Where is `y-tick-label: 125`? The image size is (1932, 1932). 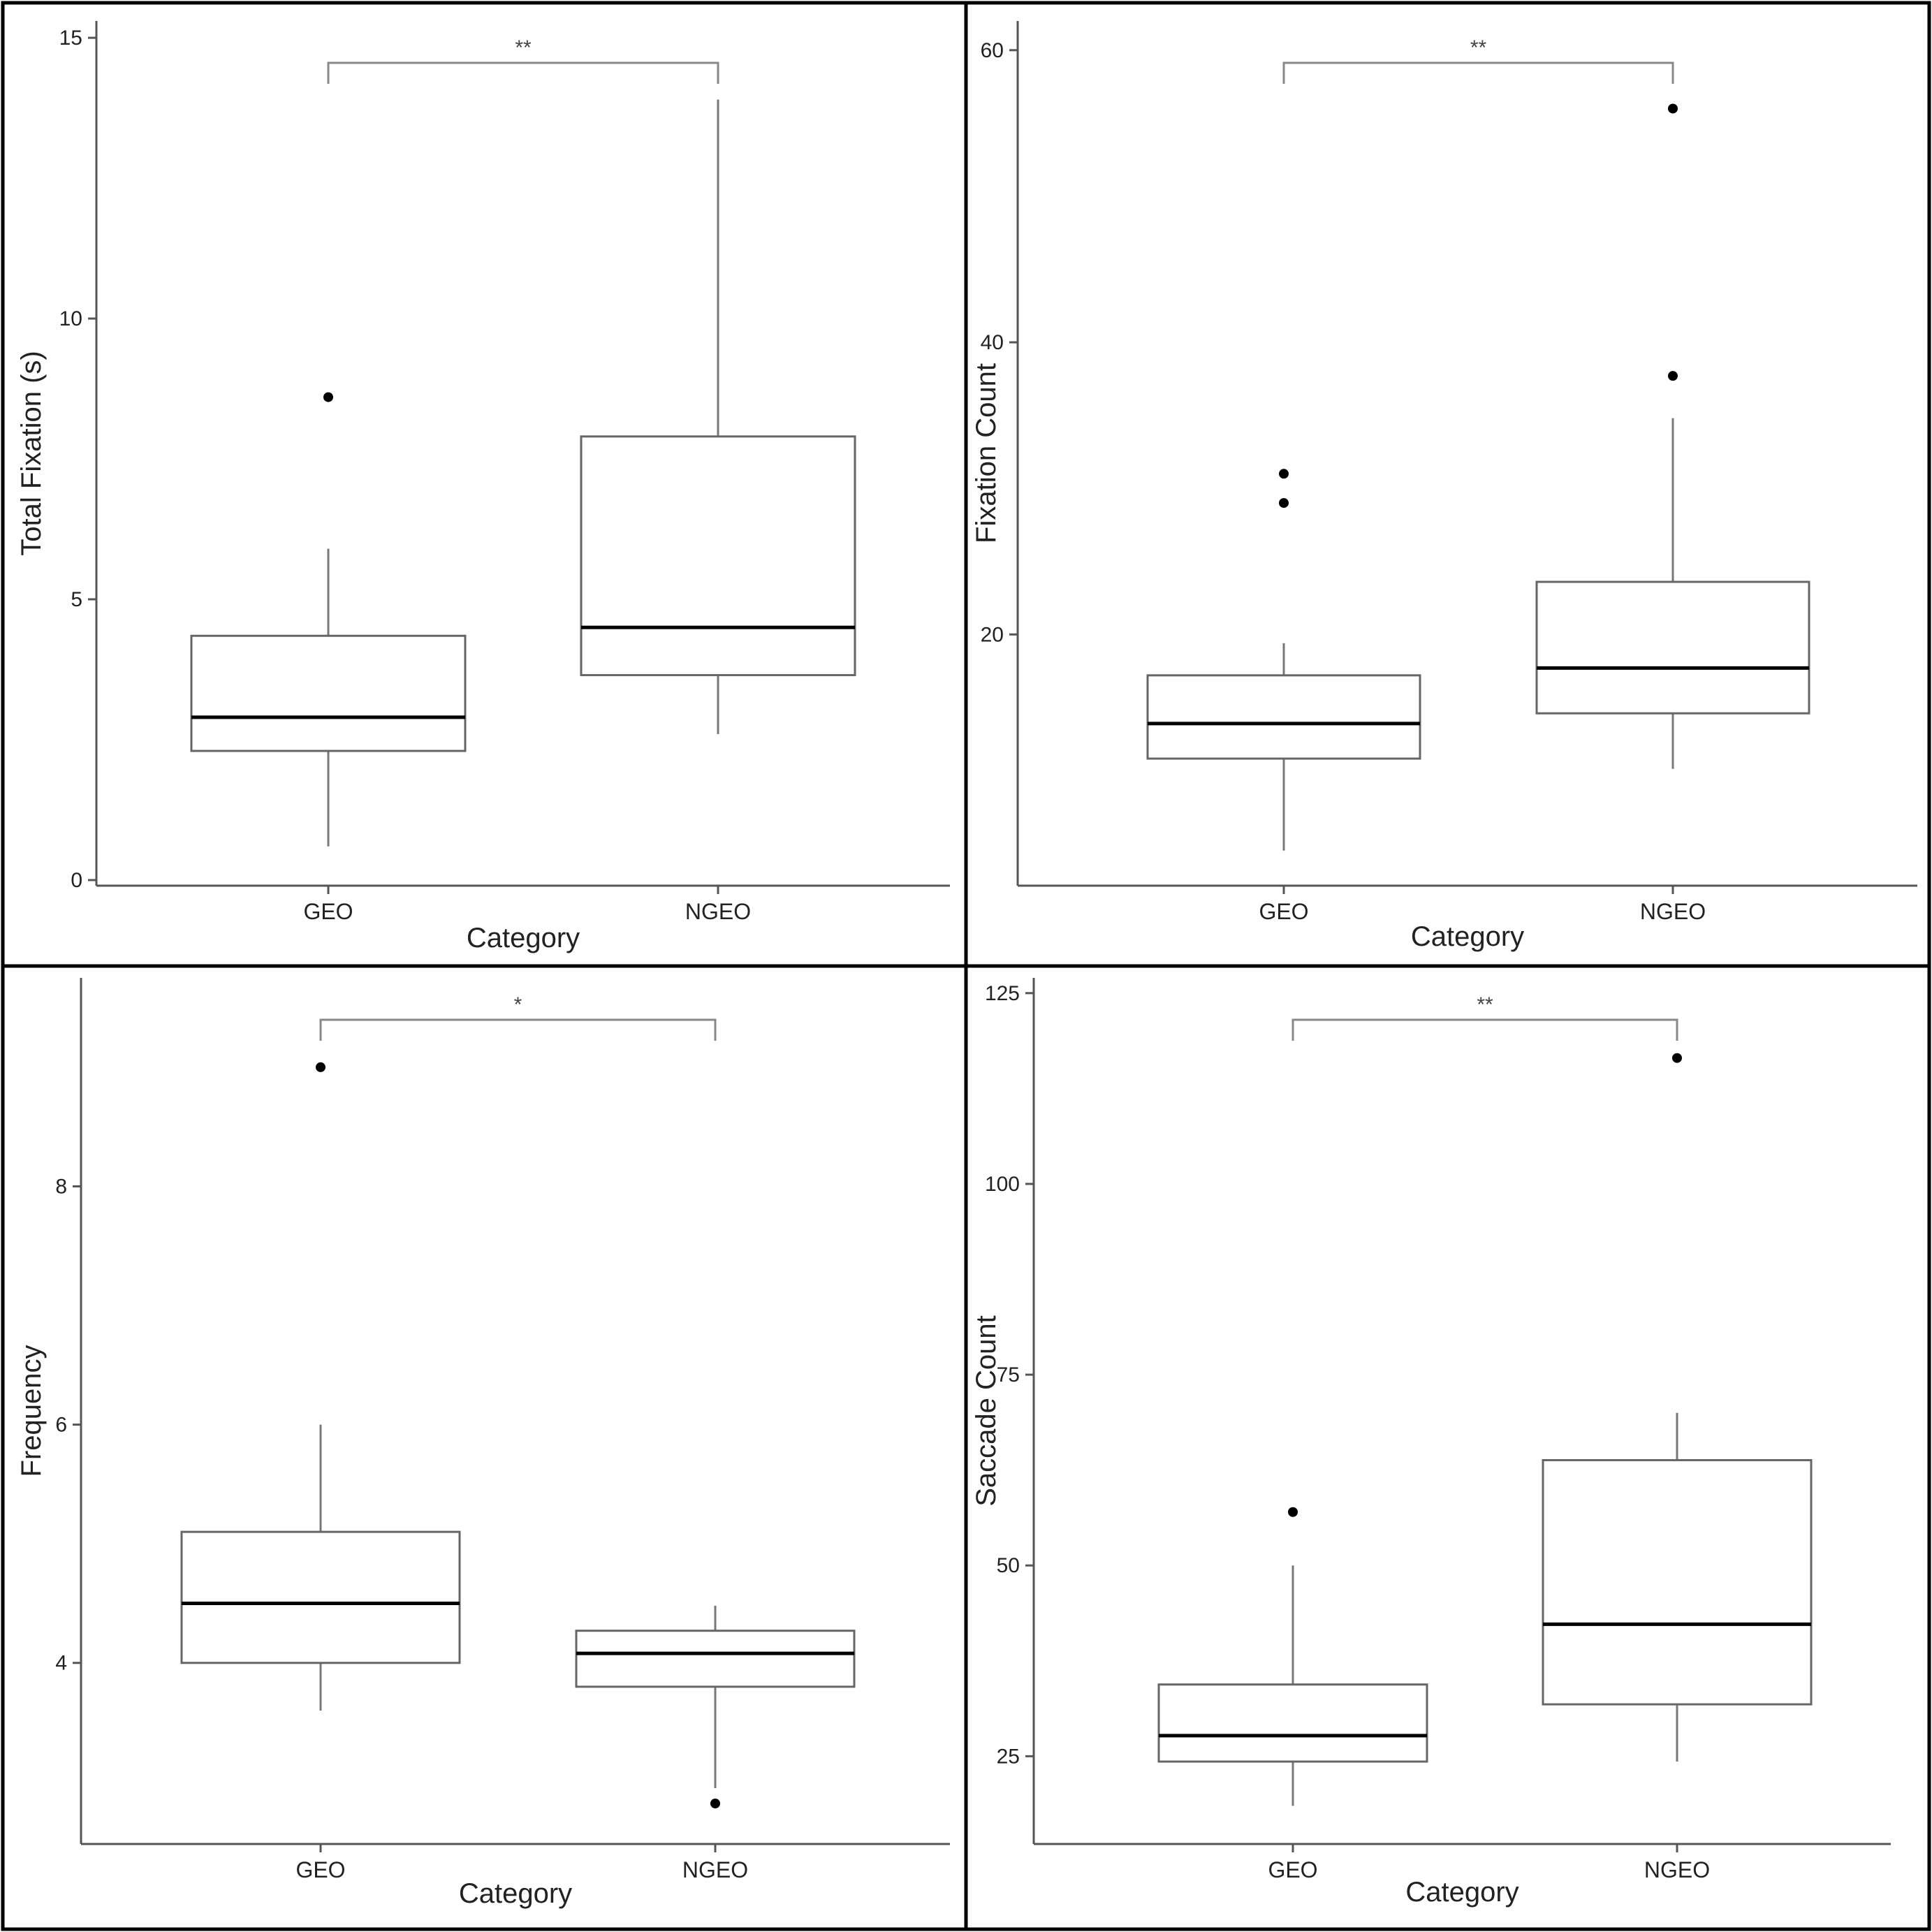
y-tick-label: 125 is located at coordinates (1002, 993).